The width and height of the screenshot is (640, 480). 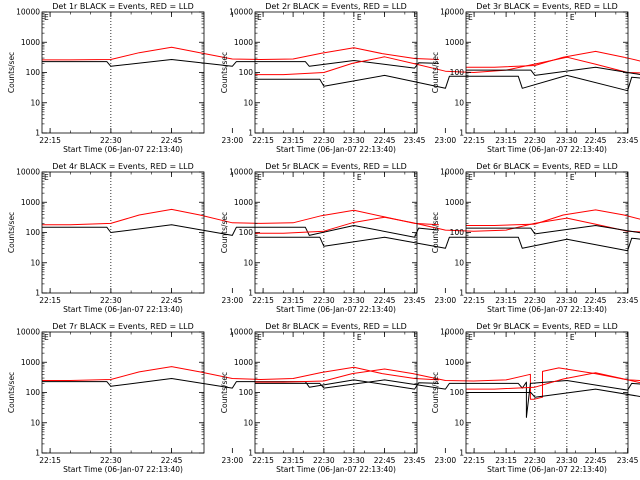 I want to click on panel-title: Det 6r BLACK = Events, RED = LLD, so click(x=547, y=166).